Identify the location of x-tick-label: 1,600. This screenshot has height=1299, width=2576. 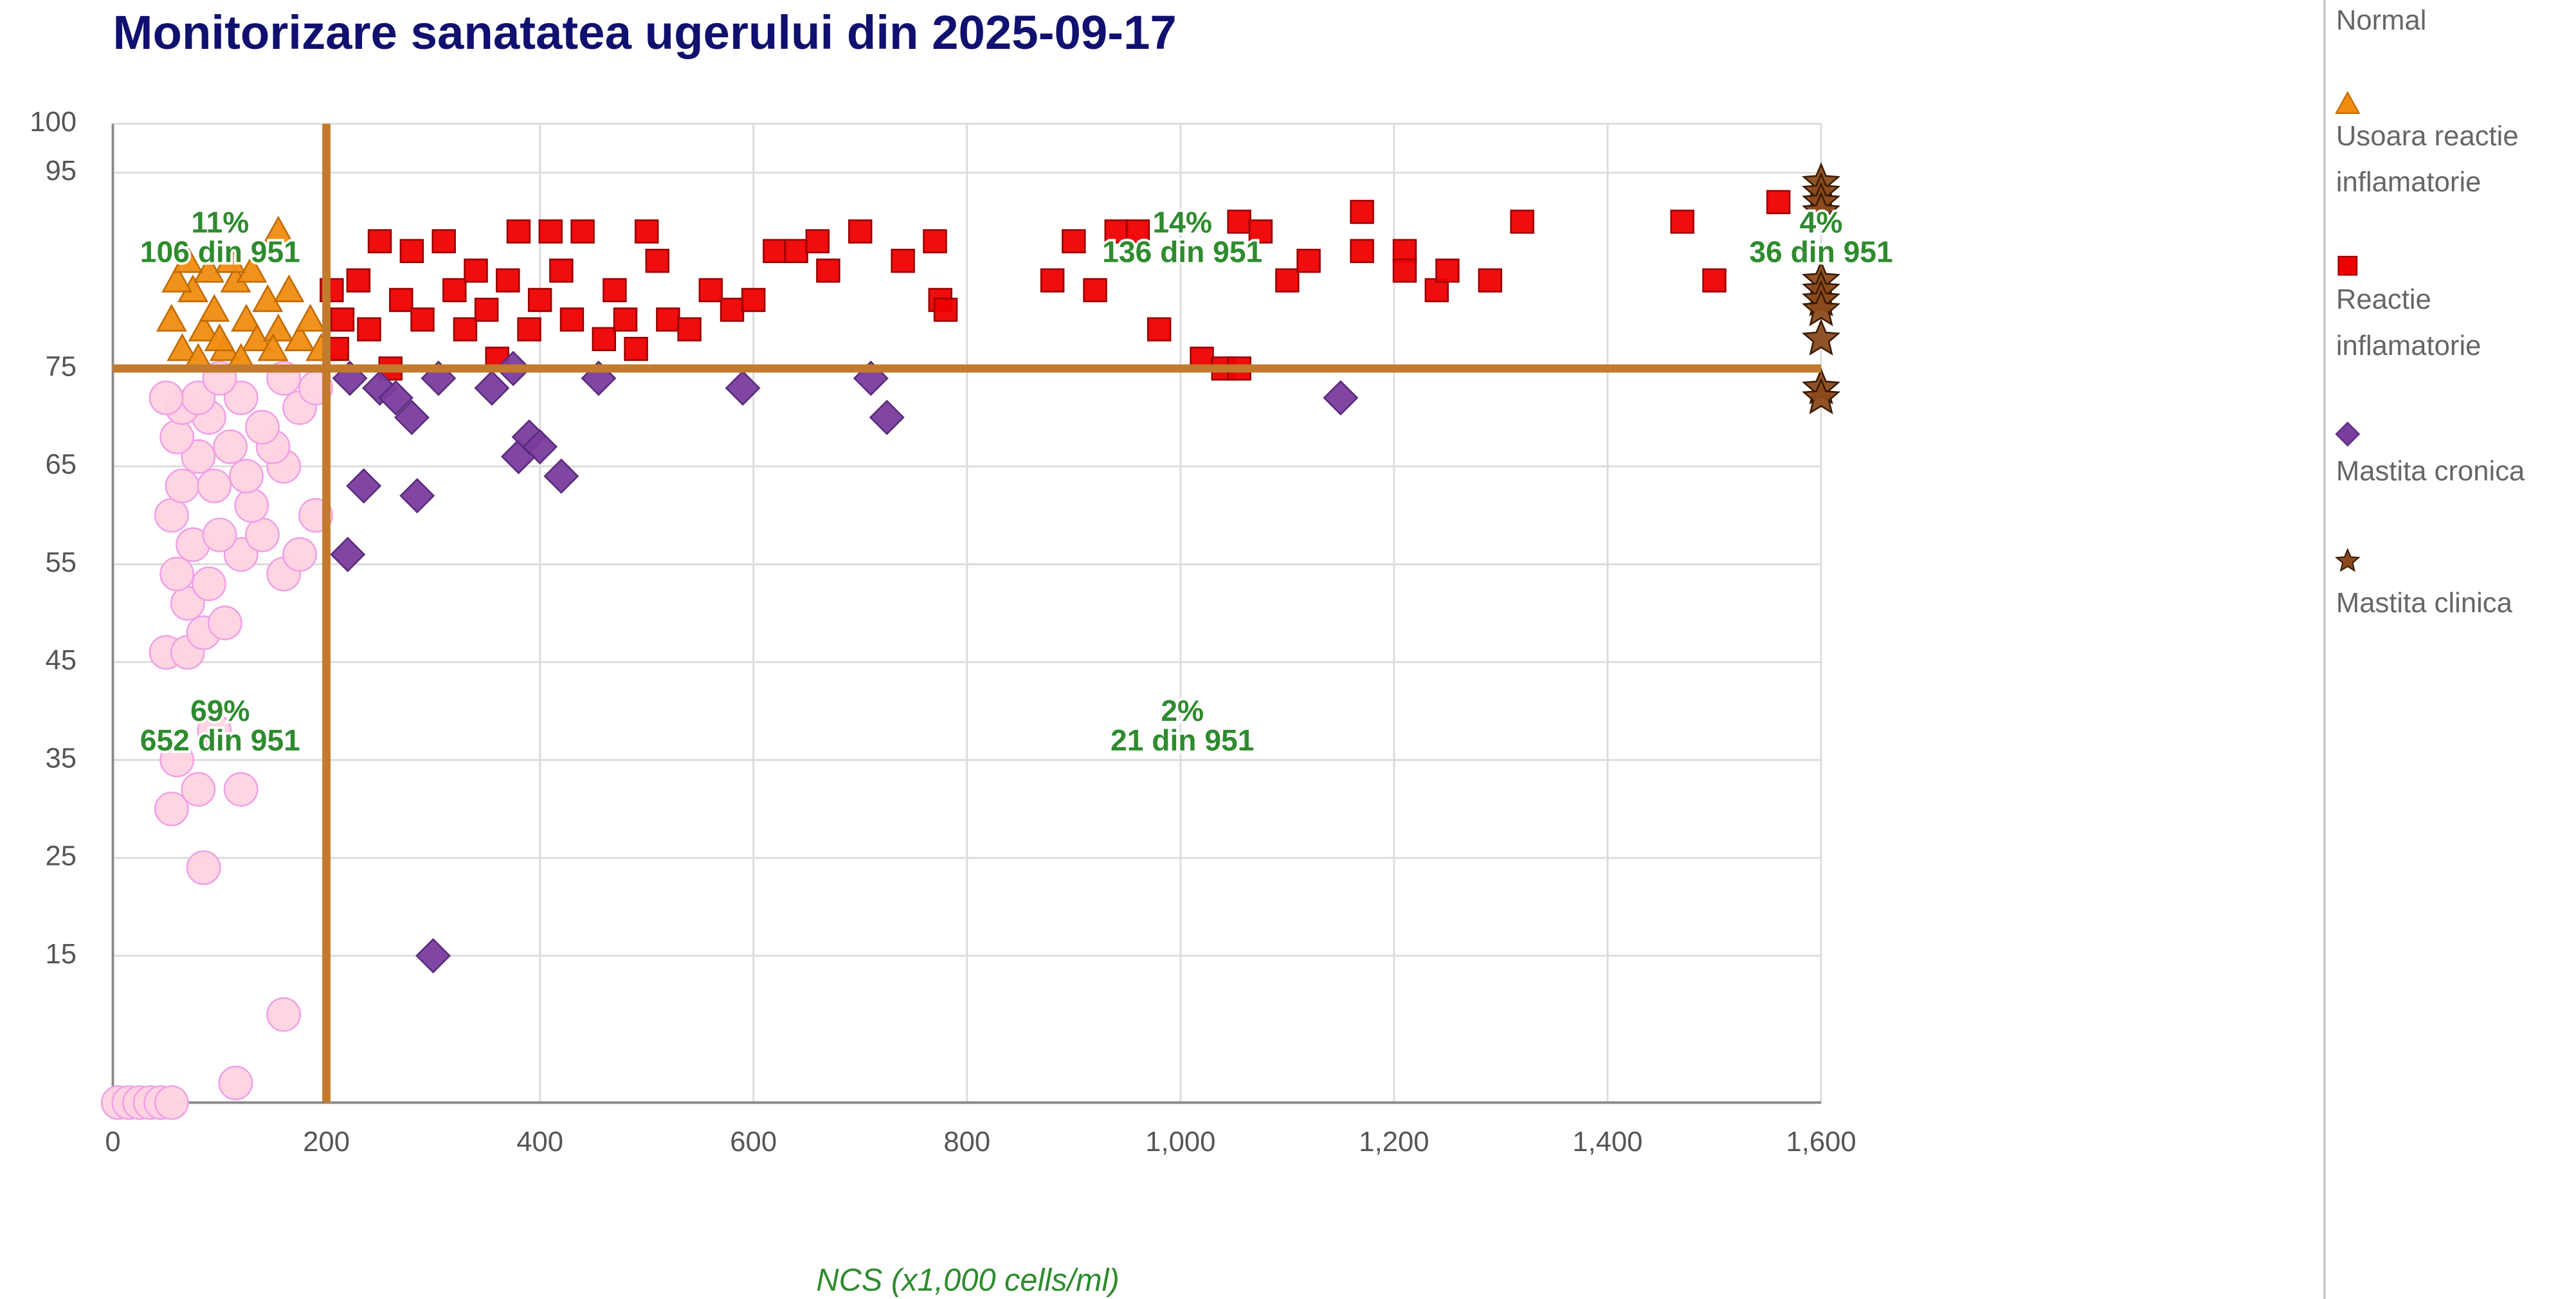
(1821, 1142).